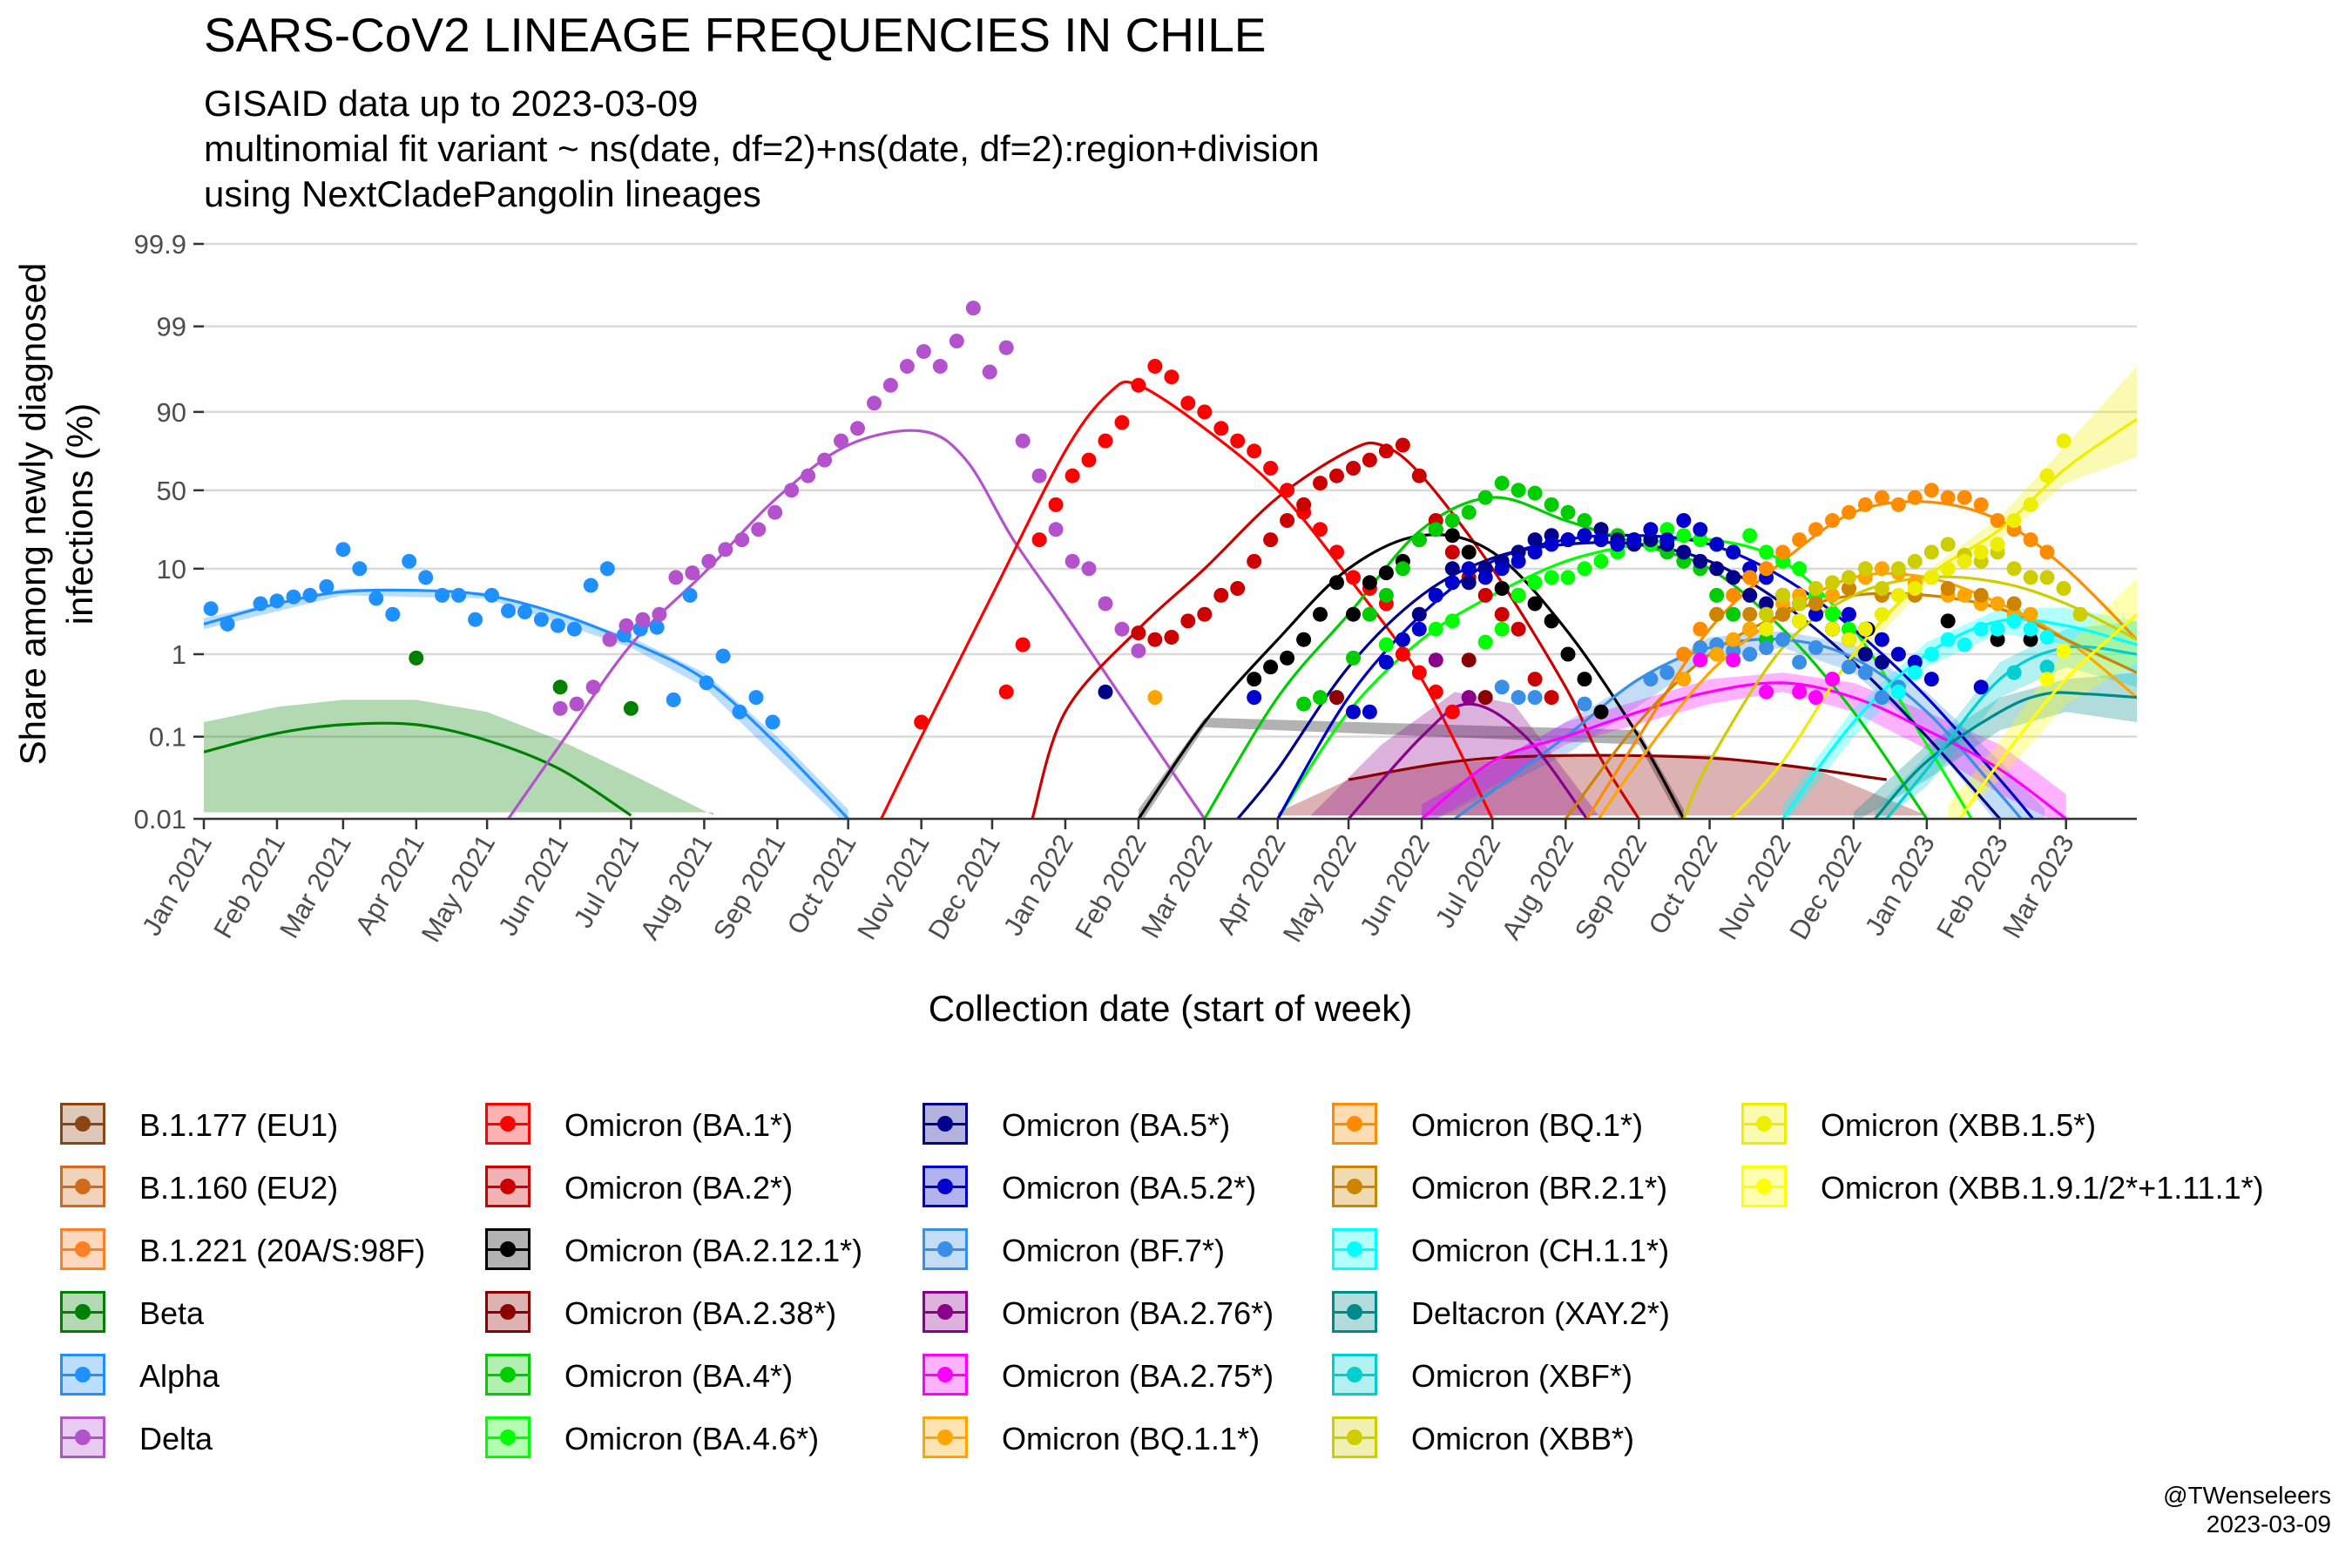 The width and height of the screenshot is (2352, 1568). Describe the element at coordinates (172, 1313) in the screenshot. I see `legend-label: Beta` at that location.